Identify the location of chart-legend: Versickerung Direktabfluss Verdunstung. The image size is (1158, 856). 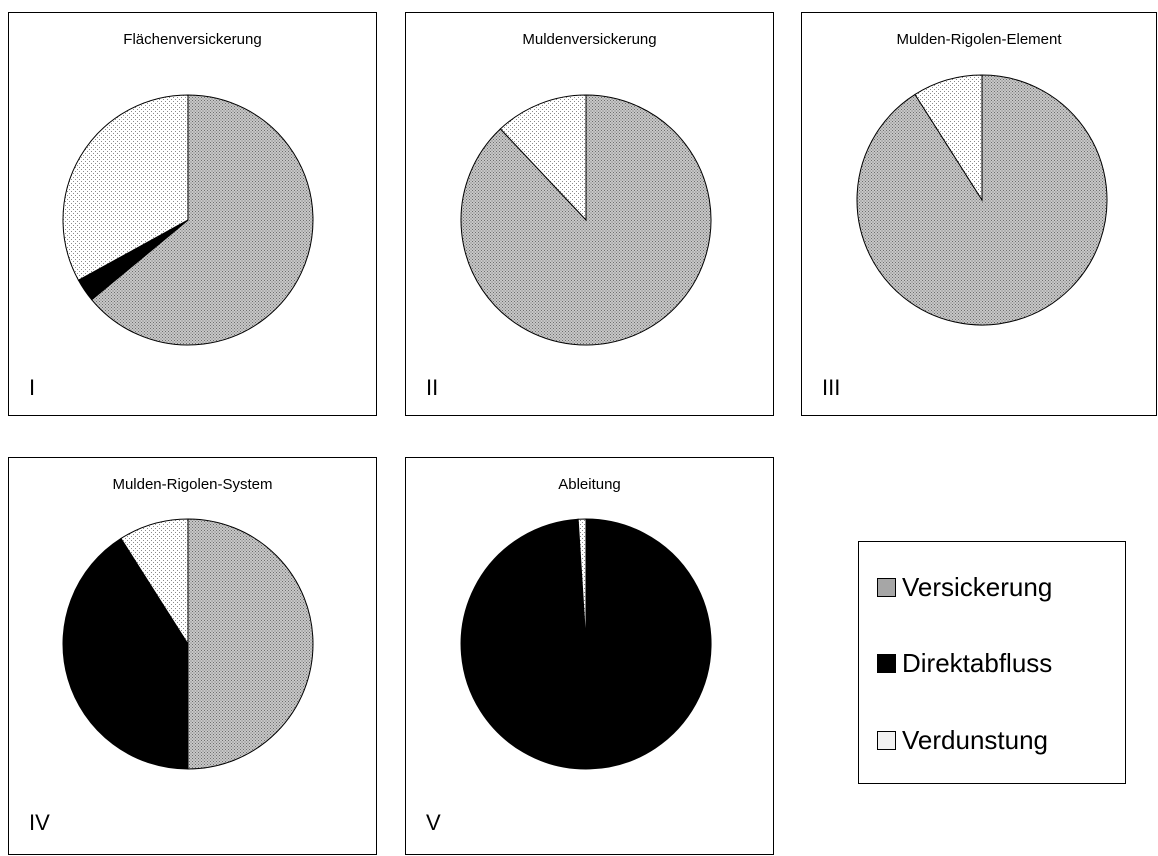
(992, 662).